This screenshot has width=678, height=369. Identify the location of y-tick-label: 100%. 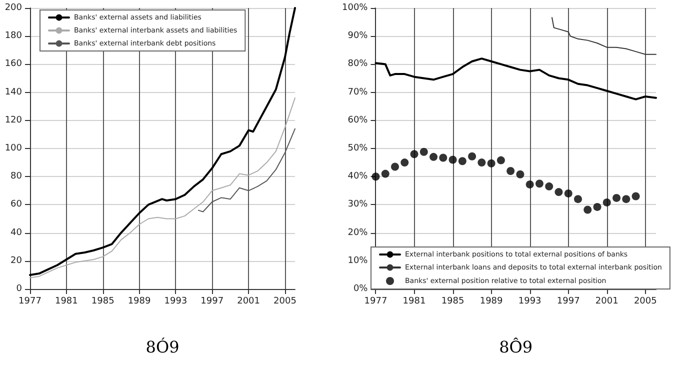
(355, 8).